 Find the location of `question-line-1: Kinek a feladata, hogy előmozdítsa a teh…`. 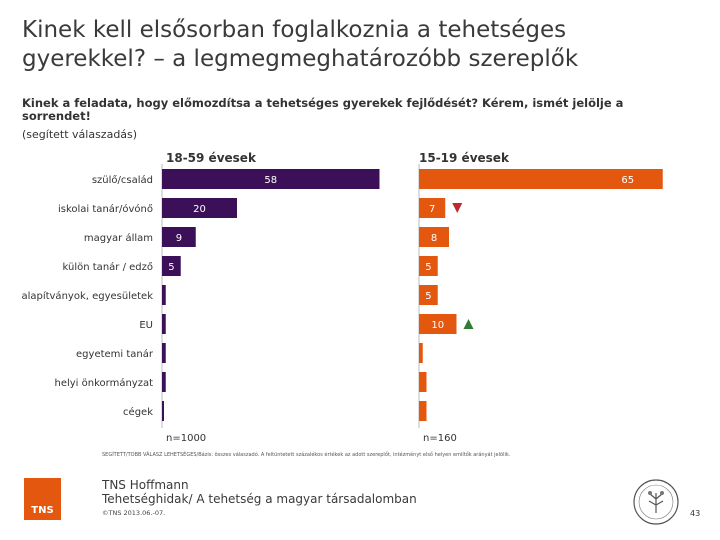

question-line-1: Kinek a feladata, hogy előmozdítsa a teh… is located at coordinates (323, 103).